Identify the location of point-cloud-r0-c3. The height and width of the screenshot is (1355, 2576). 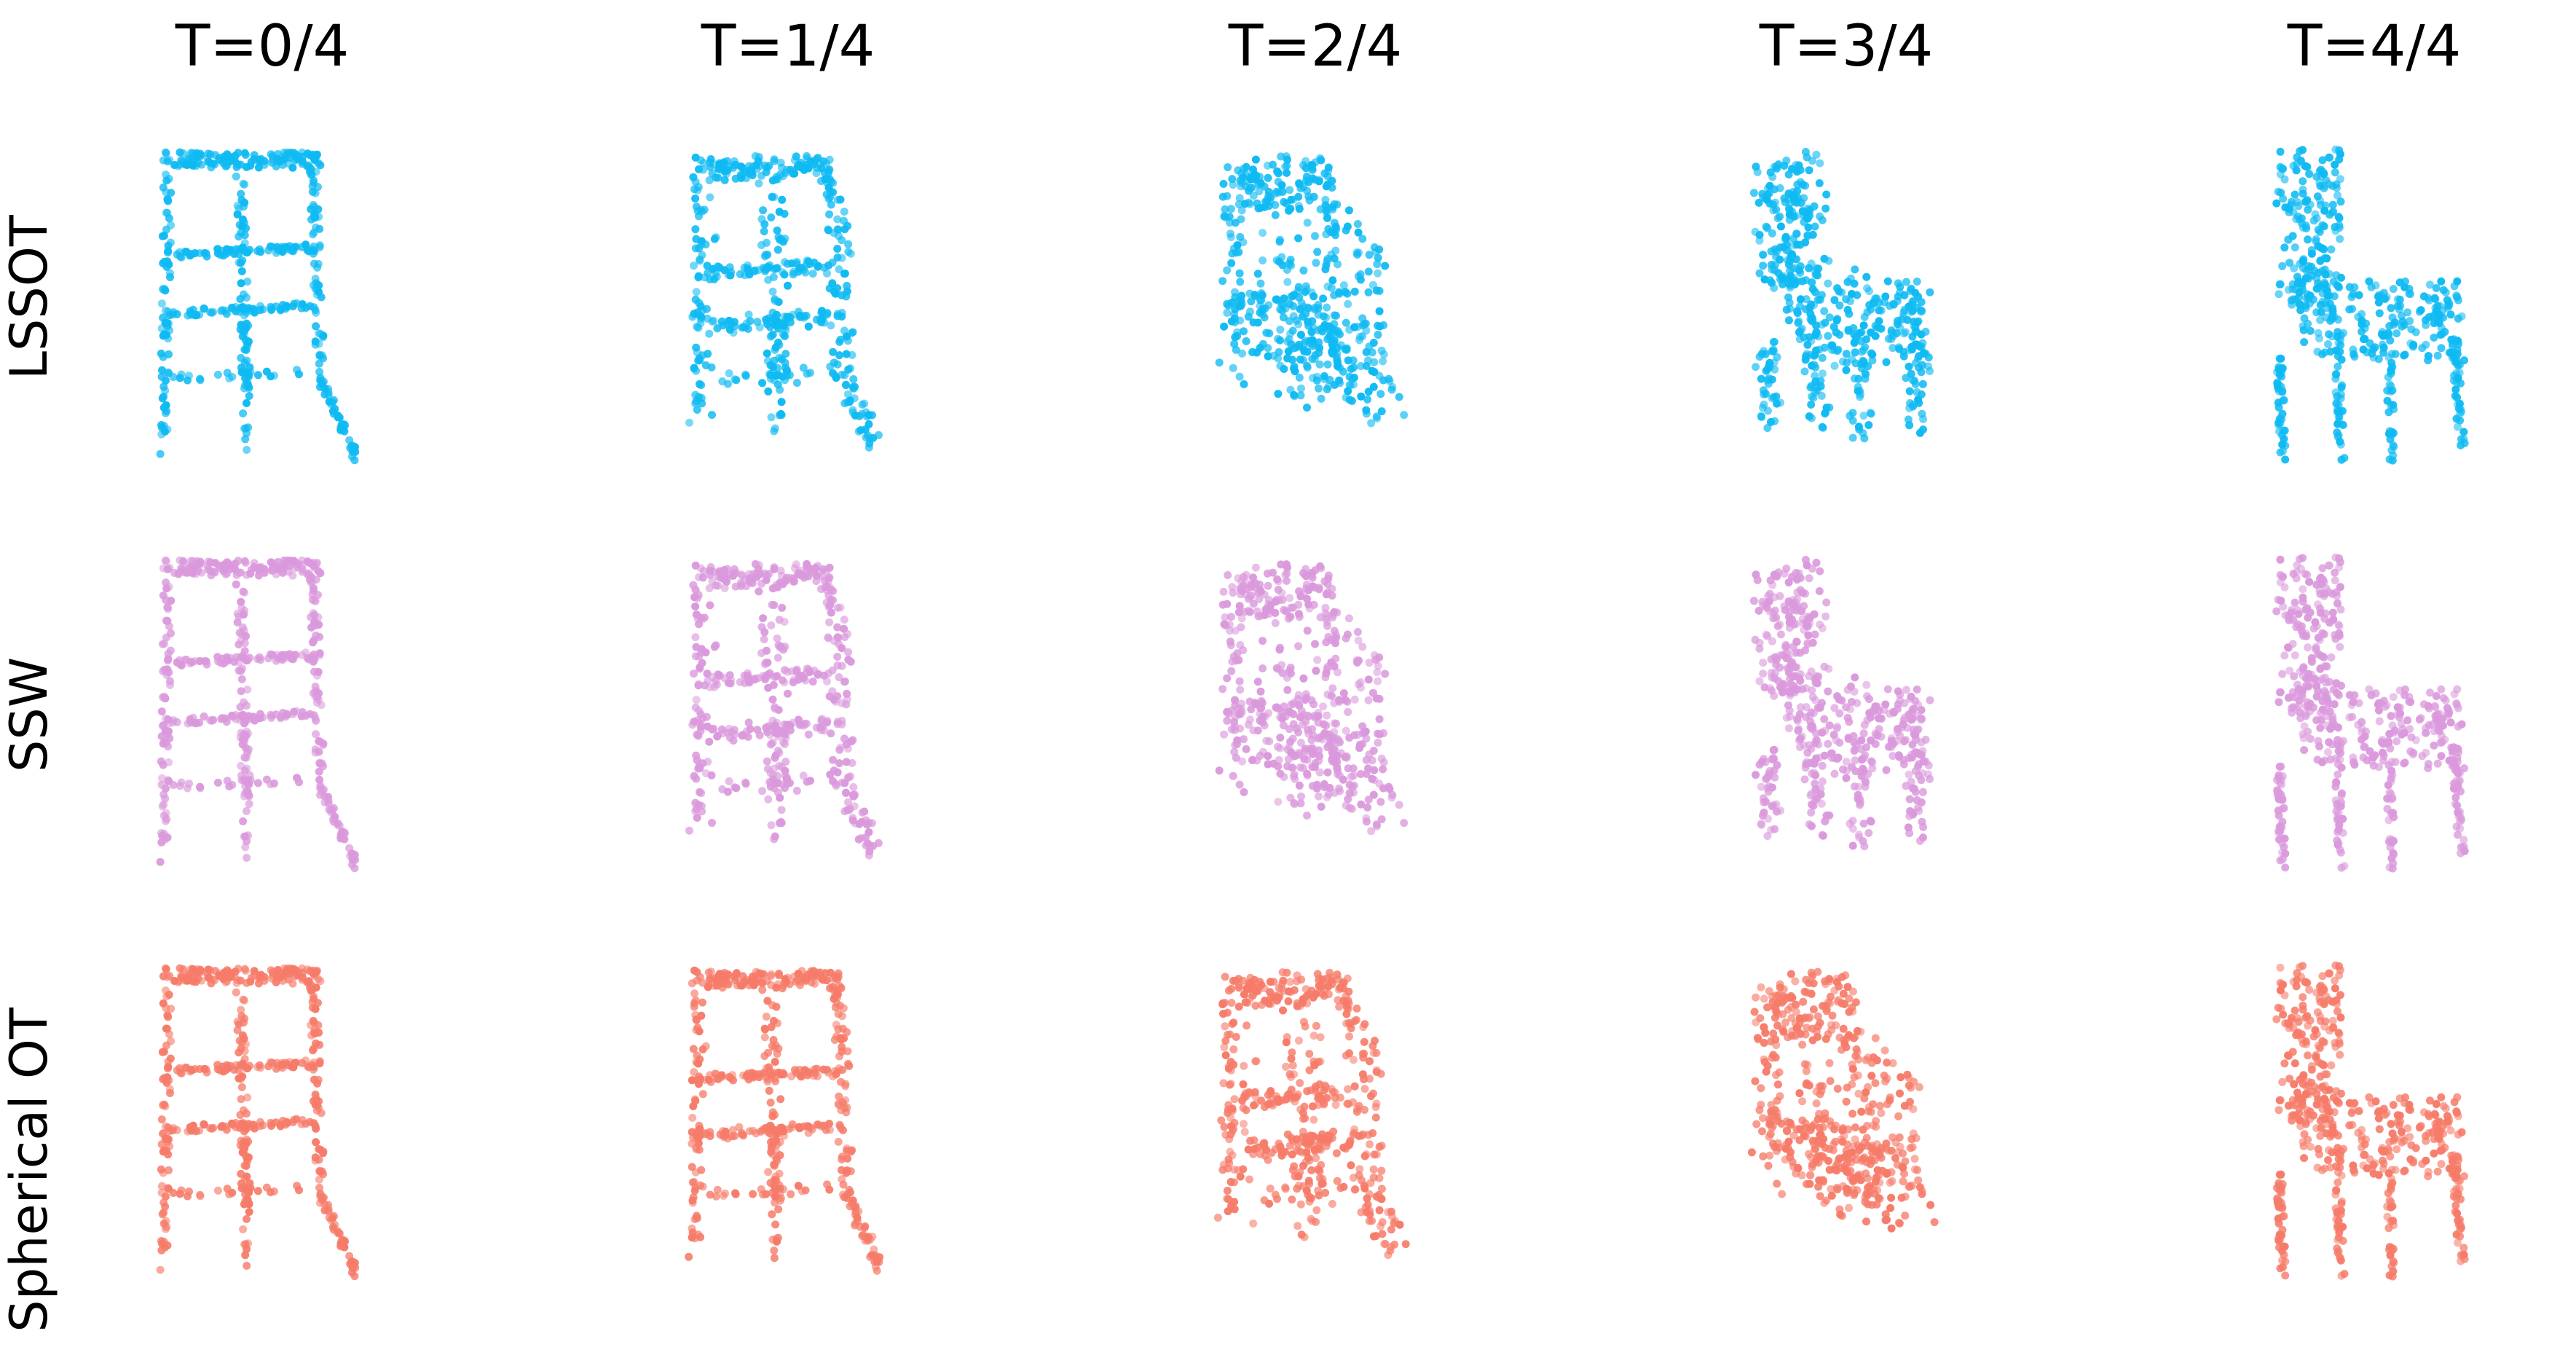
(1908, 335).